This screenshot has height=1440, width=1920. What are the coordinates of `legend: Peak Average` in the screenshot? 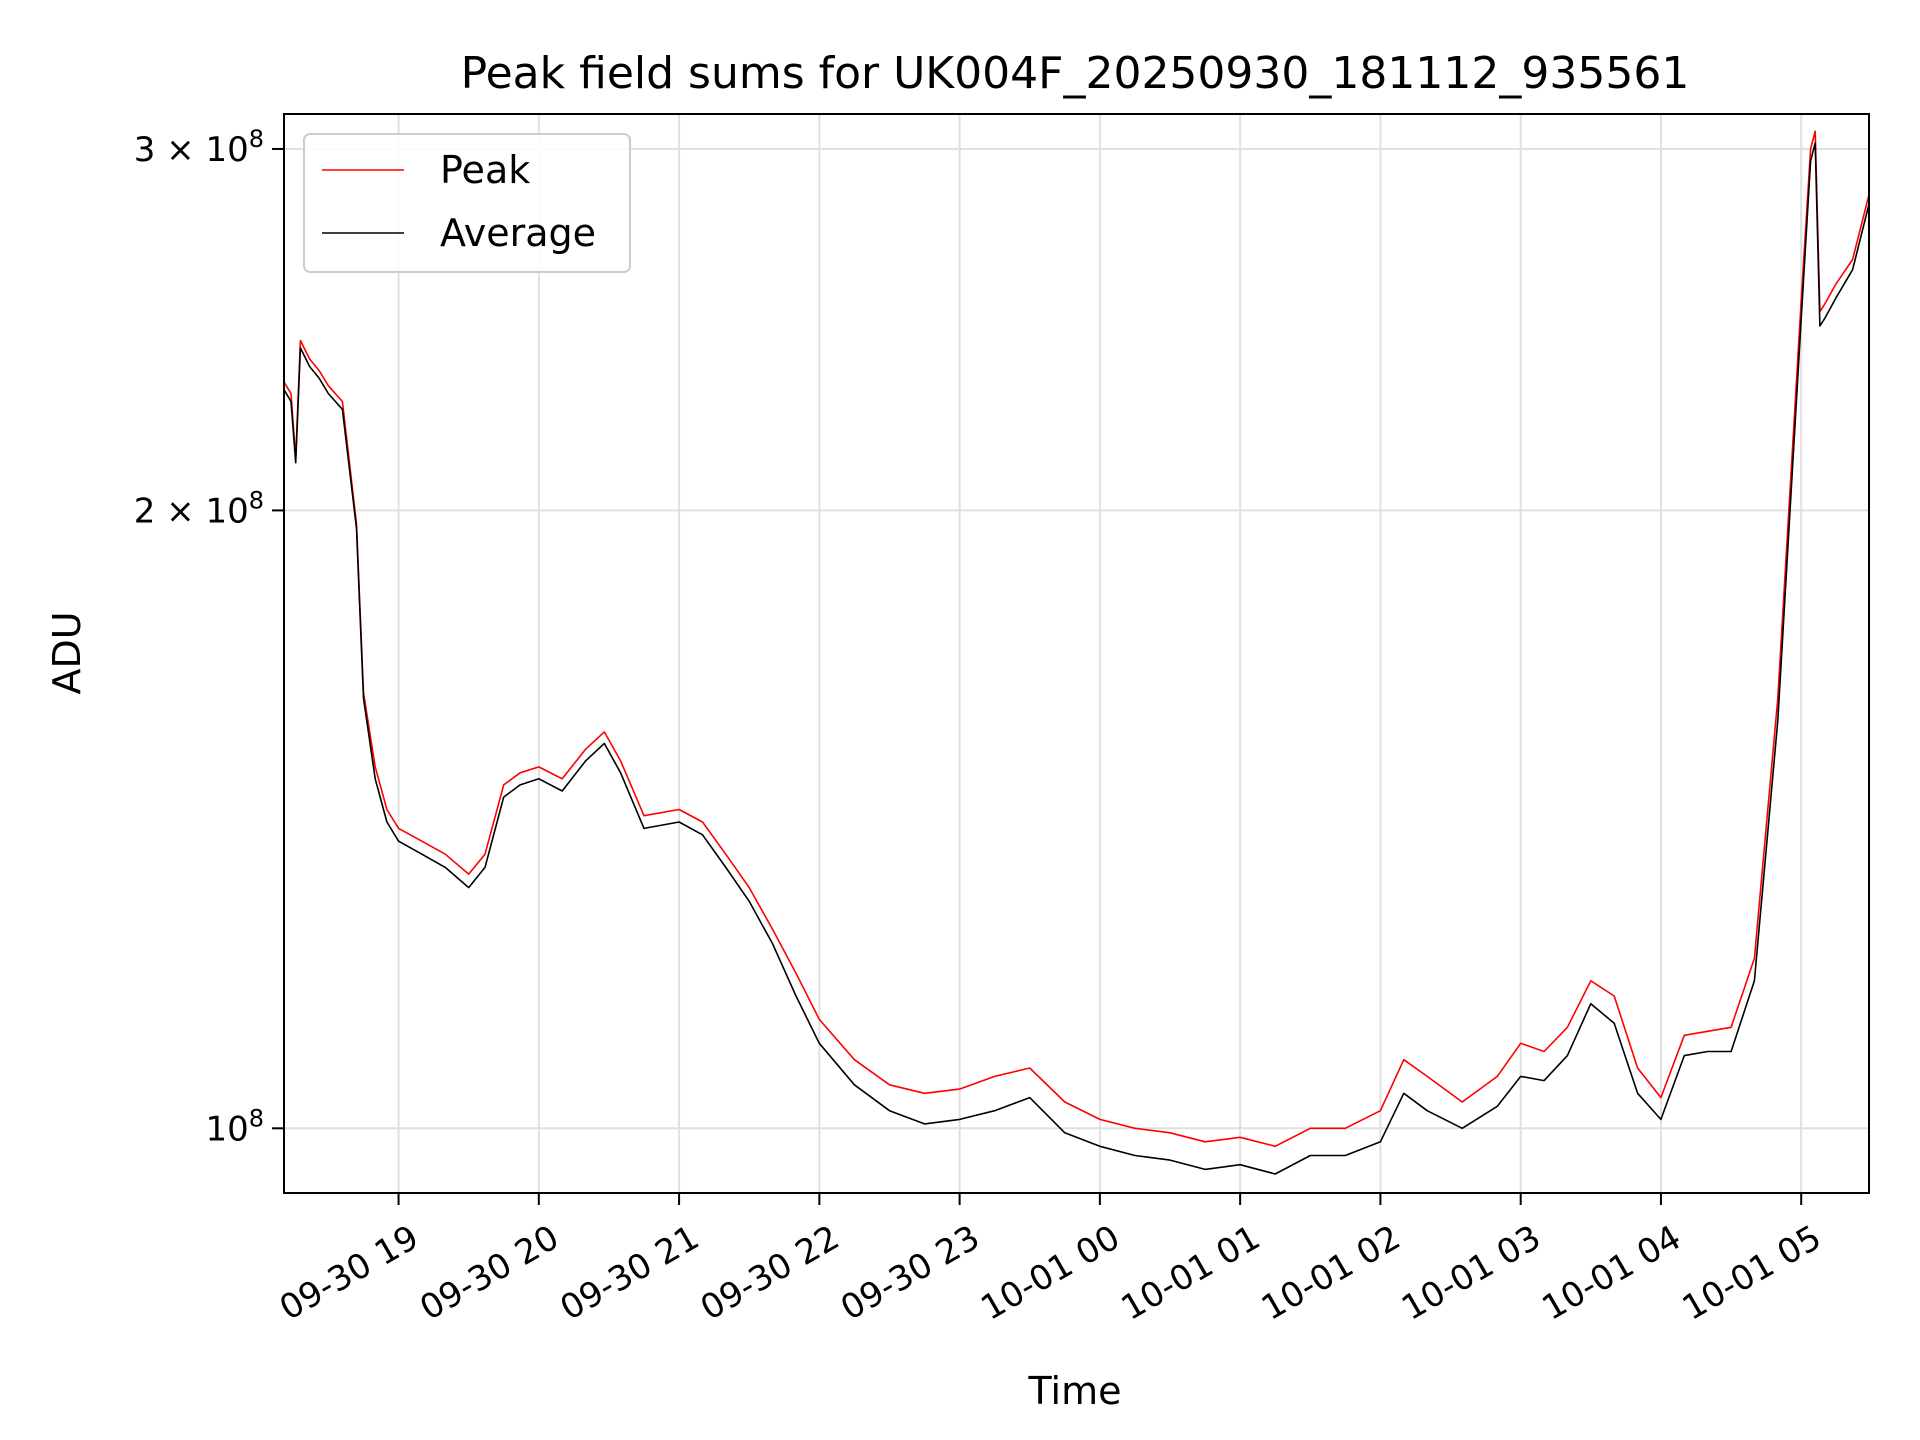 It's located at (467, 203).